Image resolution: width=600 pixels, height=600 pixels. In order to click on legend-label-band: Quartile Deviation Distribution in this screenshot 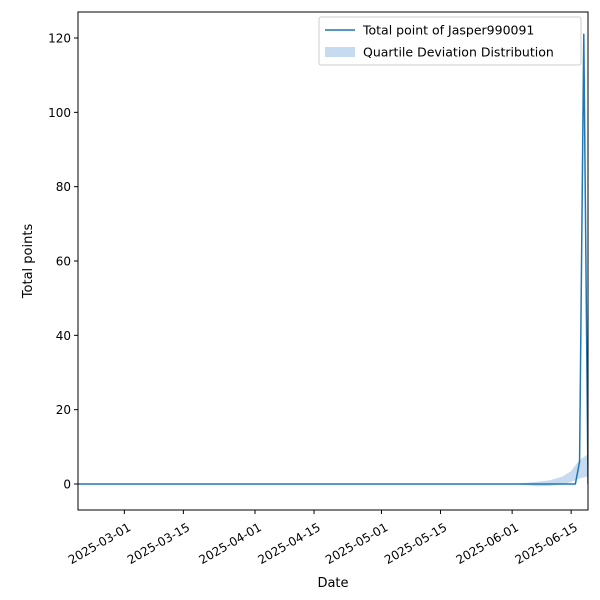, I will do `click(458, 52)`.